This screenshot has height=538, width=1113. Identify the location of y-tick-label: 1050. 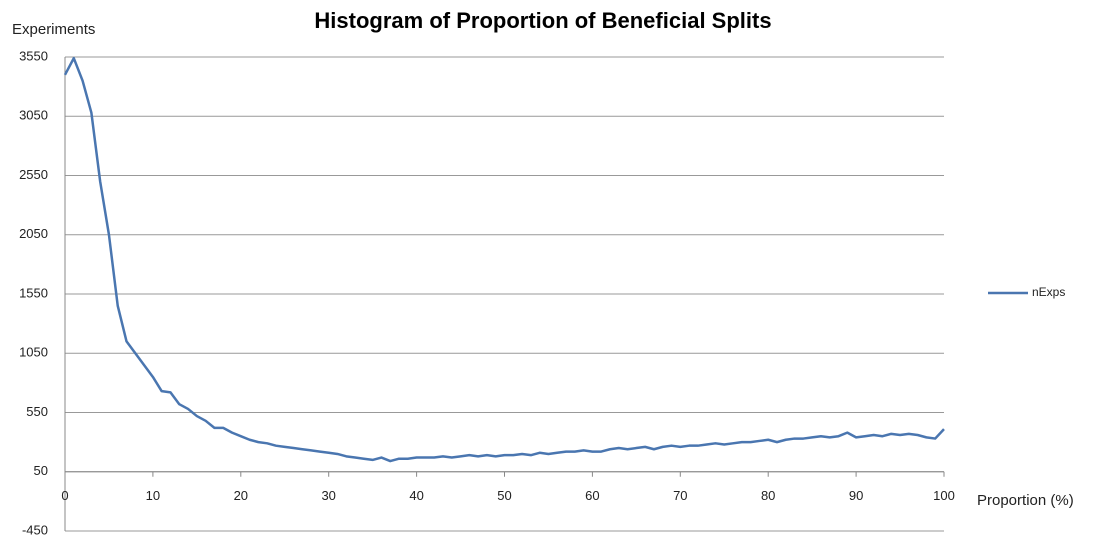
(33, 352).